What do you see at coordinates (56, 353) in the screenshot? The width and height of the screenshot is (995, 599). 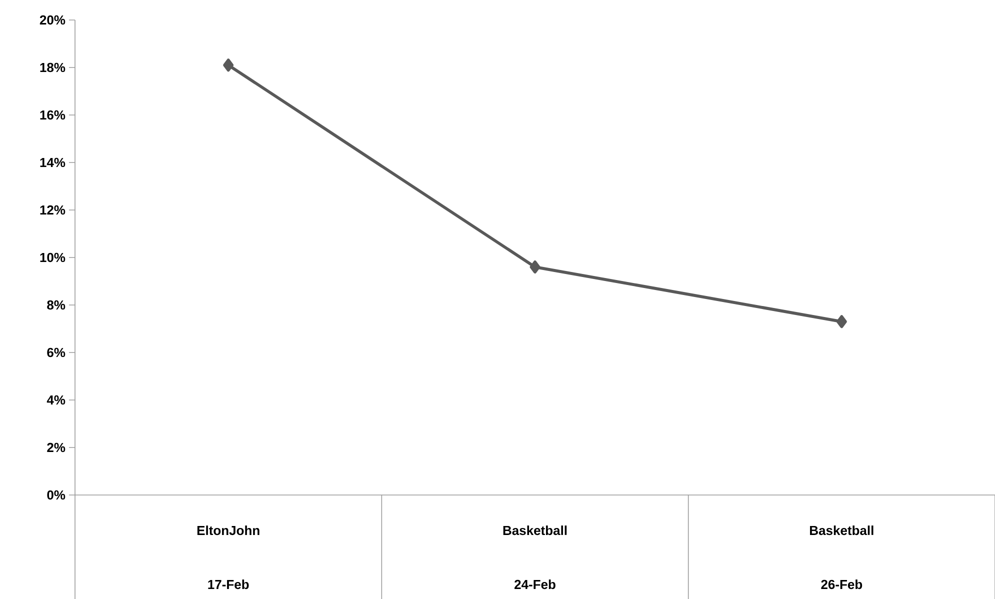 I see `y-tick-label: 6%` at bounding box center [56, 353].